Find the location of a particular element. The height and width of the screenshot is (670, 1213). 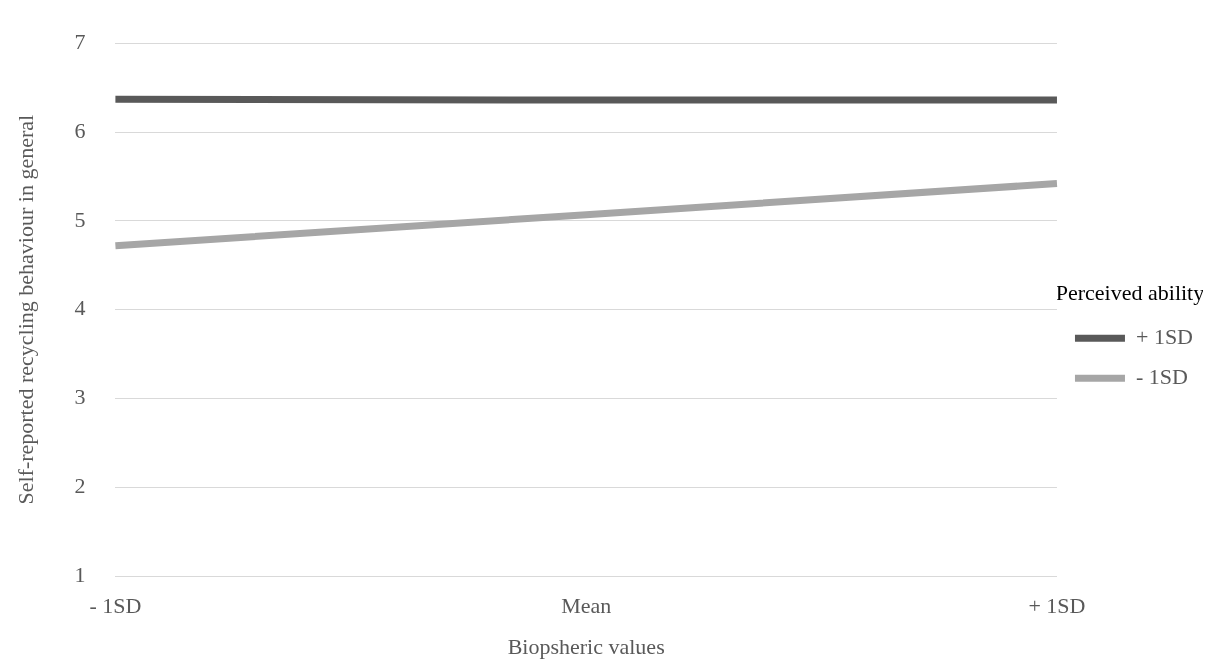

y-tick-label: 7 is located at coordinates (80, 41).